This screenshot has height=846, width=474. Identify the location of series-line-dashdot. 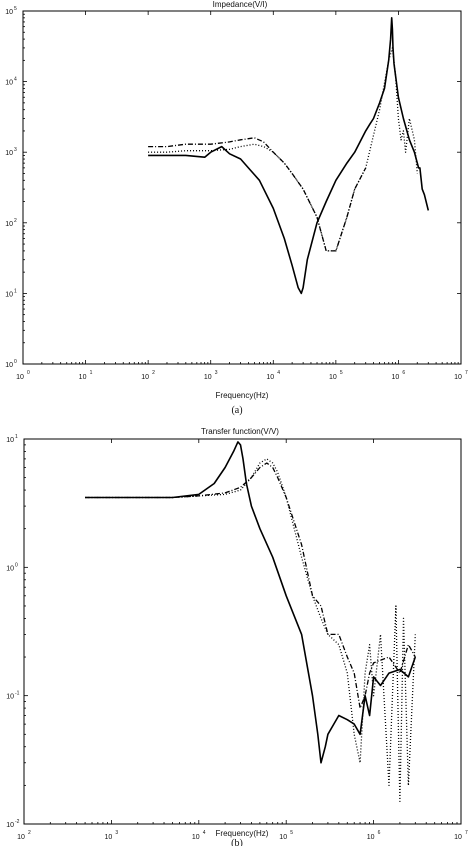
(257, 194).